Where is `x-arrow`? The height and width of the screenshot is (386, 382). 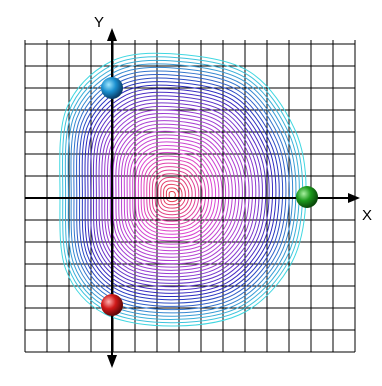 x-arrow is located at coordinates (354, 198).